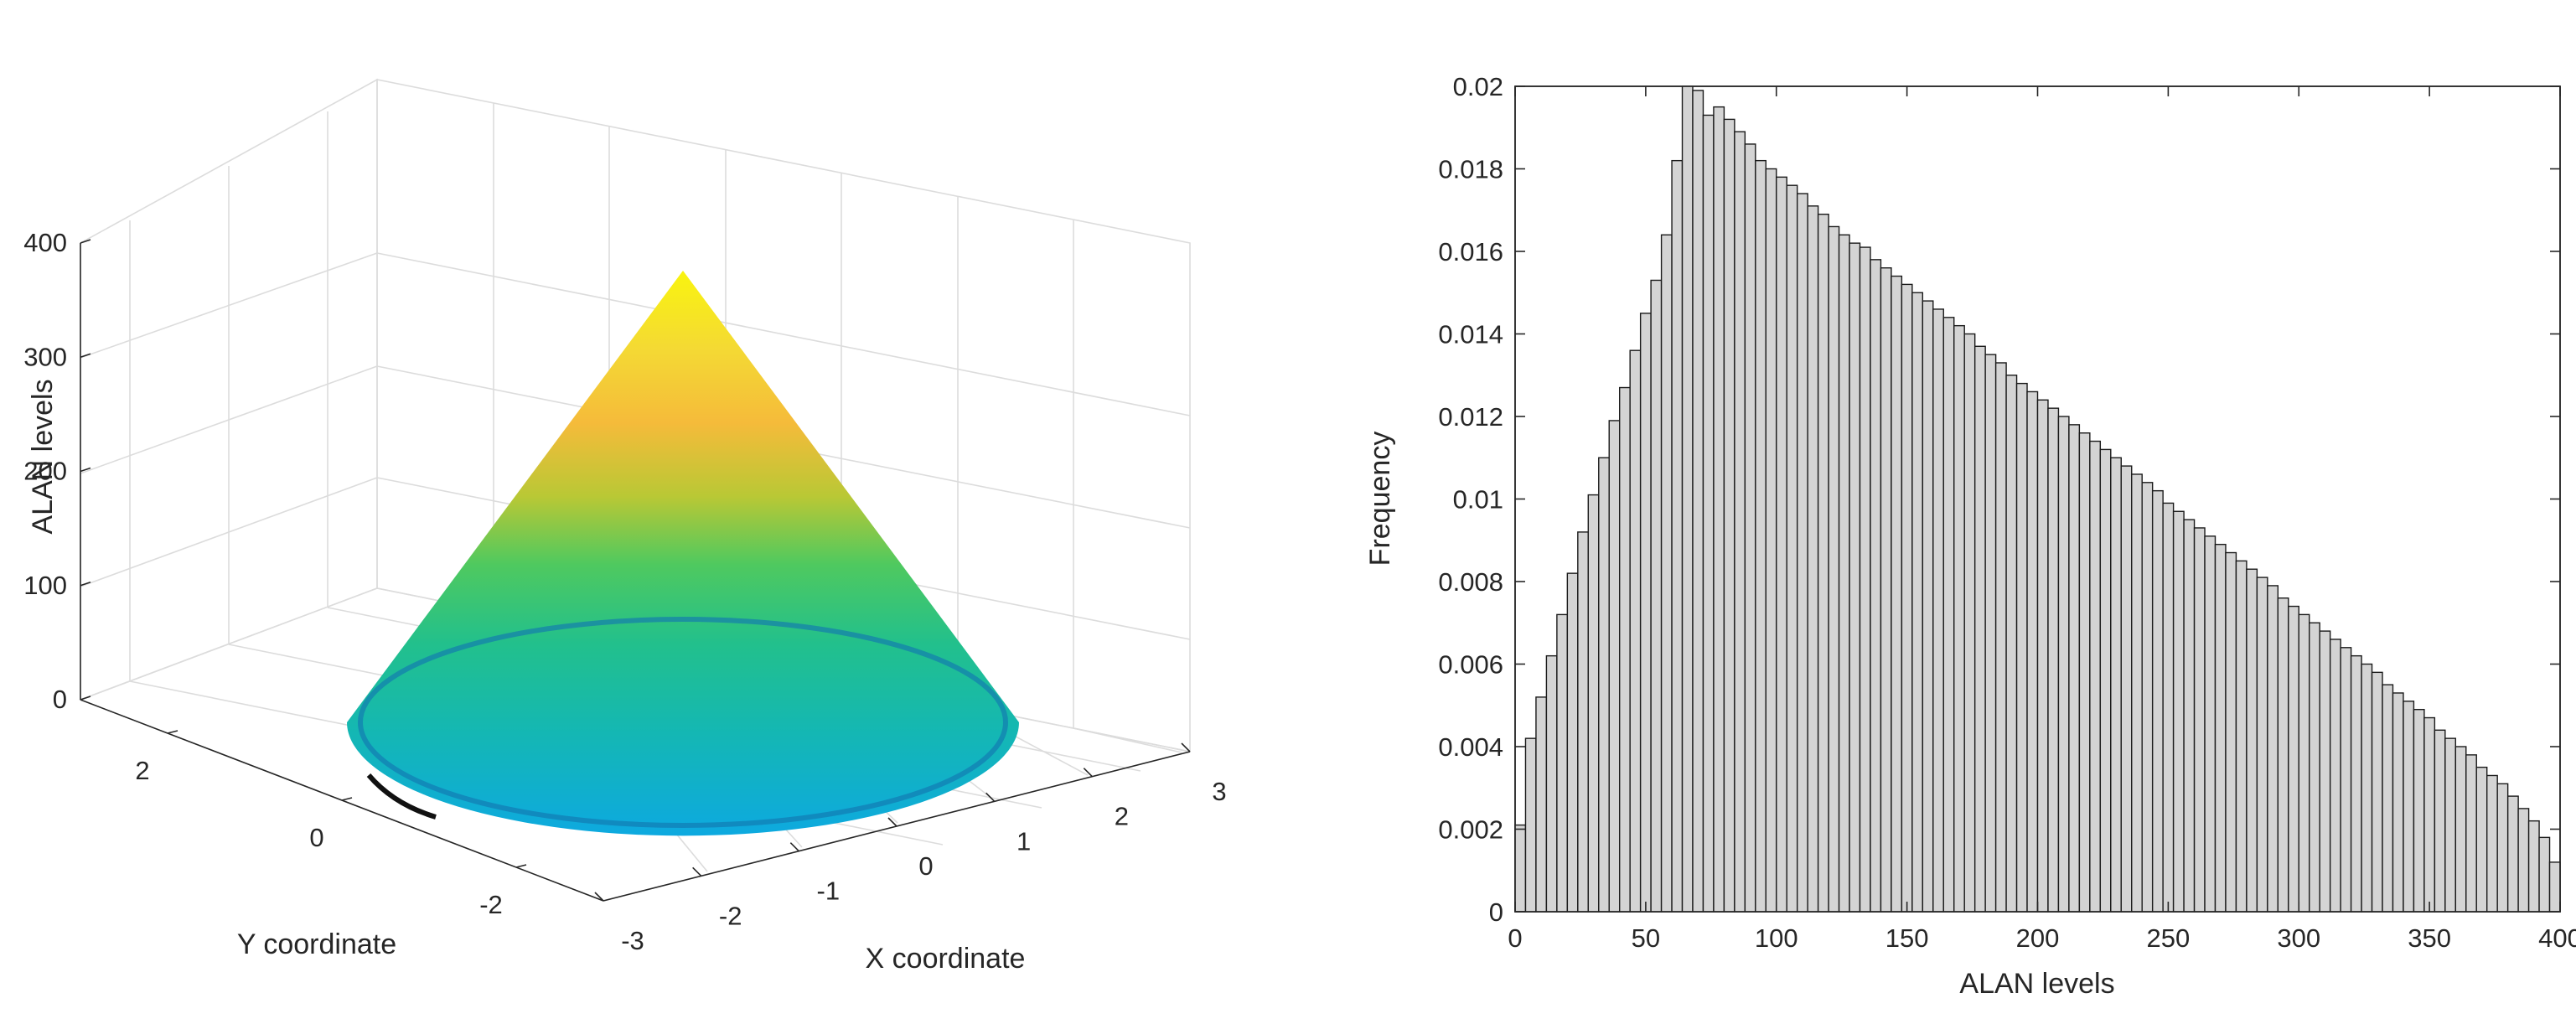 Image resolution: width=2576 pixels, height=1024 pixels. Describe the element at coordinates (1470, 582) in the screenshot. I see `histogram-y-tick-label: 0.008` at that location.